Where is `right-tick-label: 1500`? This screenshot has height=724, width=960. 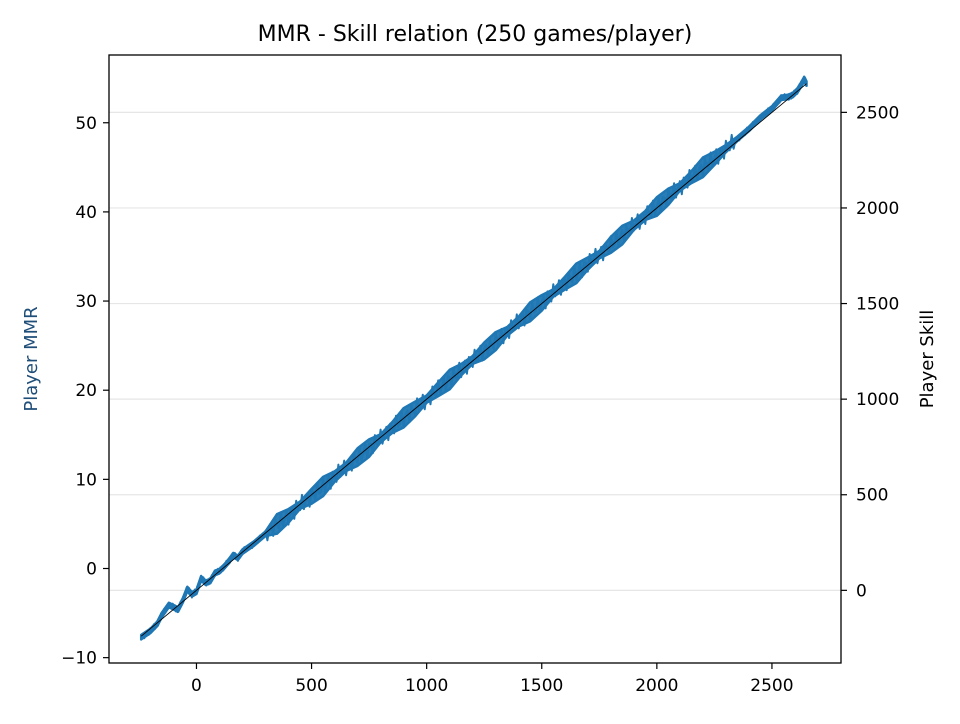 right-tick-label: 1500 is located at coordinates (877, 305).